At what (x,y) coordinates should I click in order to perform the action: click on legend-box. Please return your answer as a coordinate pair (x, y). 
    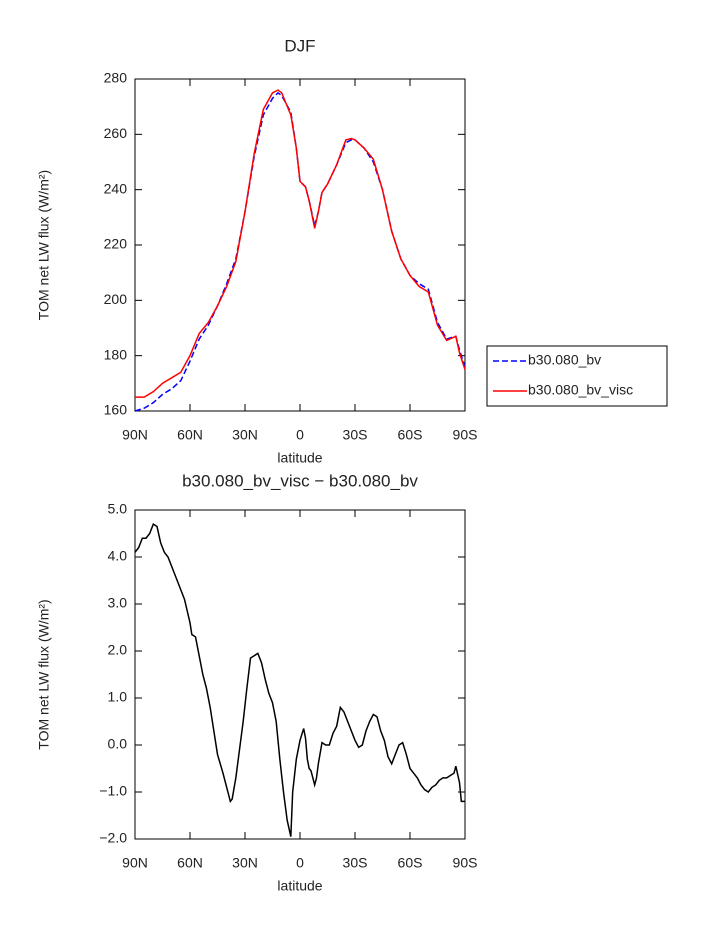
    Looking at the image, I should click on (577, 376).